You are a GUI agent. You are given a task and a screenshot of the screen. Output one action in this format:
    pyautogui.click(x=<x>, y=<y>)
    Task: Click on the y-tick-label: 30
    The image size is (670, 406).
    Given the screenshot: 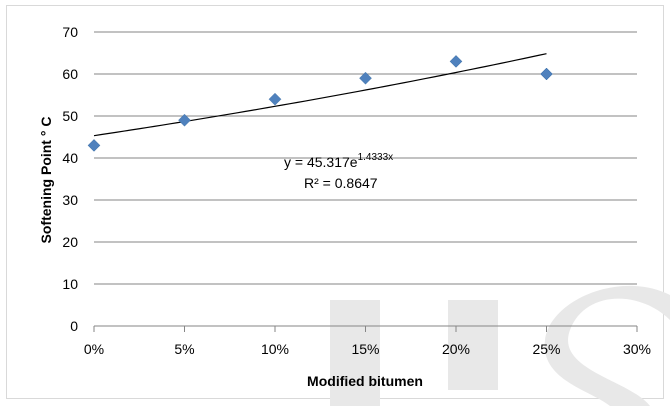 What is the action you would take?
    pyautogui.click(x=70, y=200)
    